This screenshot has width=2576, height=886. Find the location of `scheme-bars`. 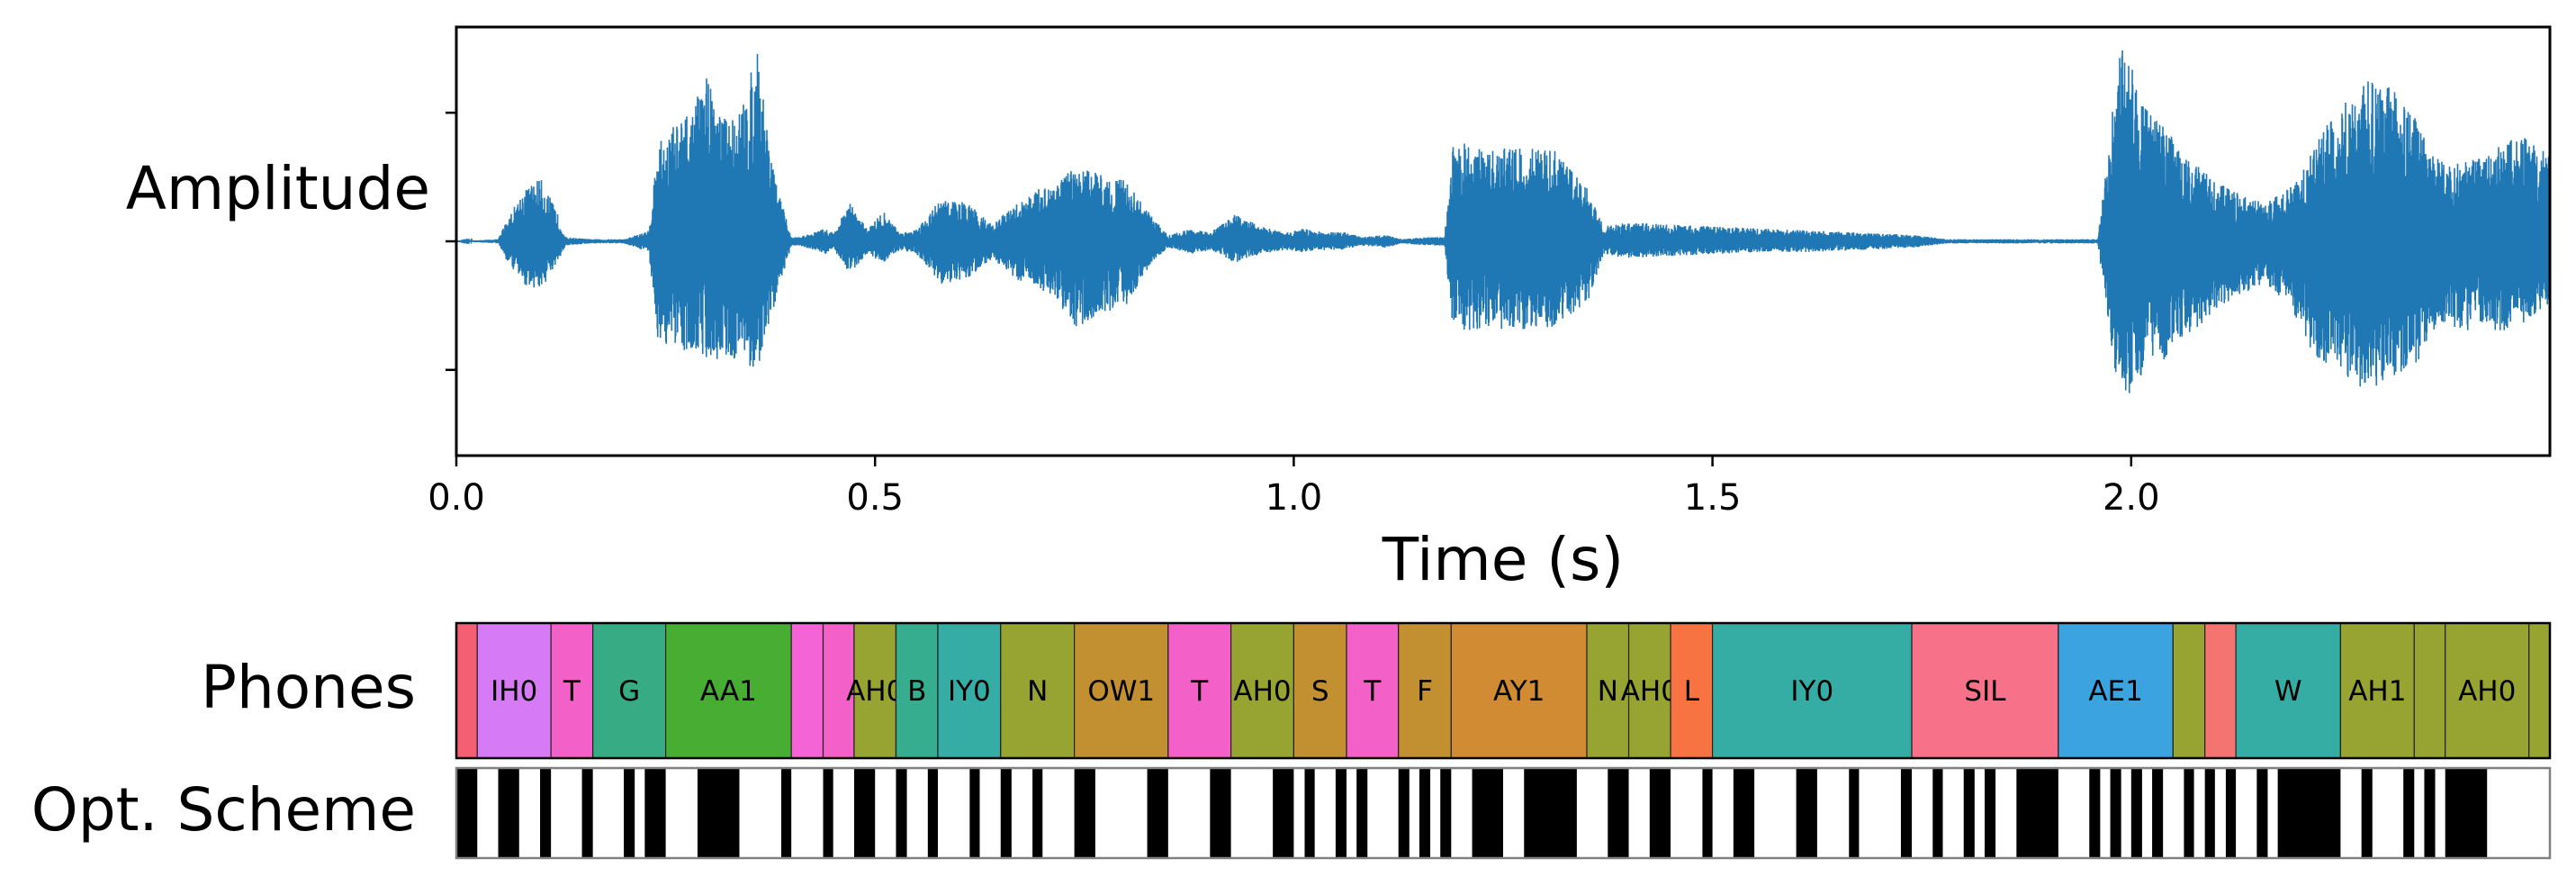

scheme-bars is located at coordinates (1503, 813).